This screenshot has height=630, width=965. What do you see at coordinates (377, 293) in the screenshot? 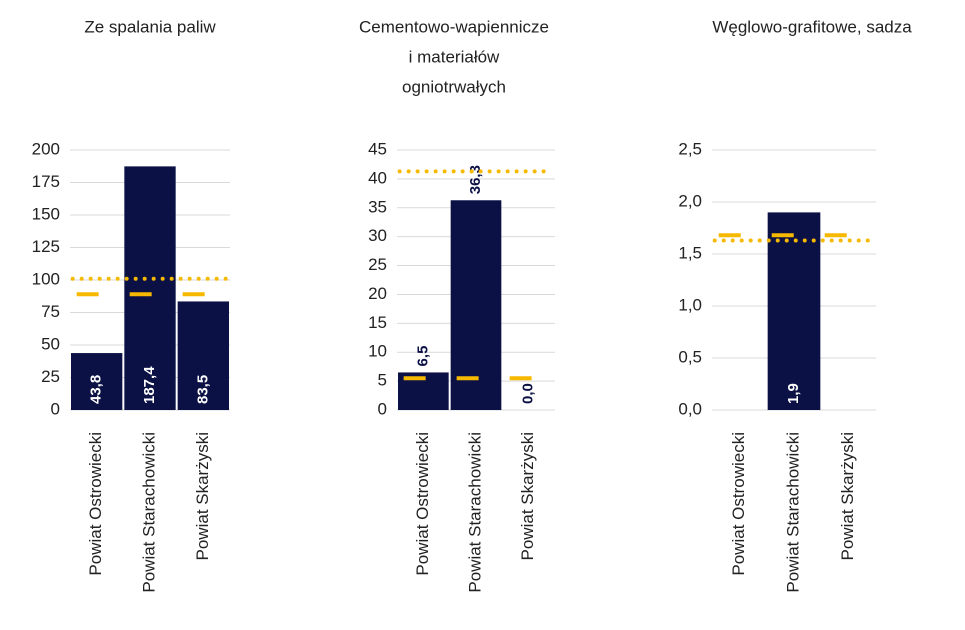
I see `y-tick-label: 20` at bounding box center [377, 293].